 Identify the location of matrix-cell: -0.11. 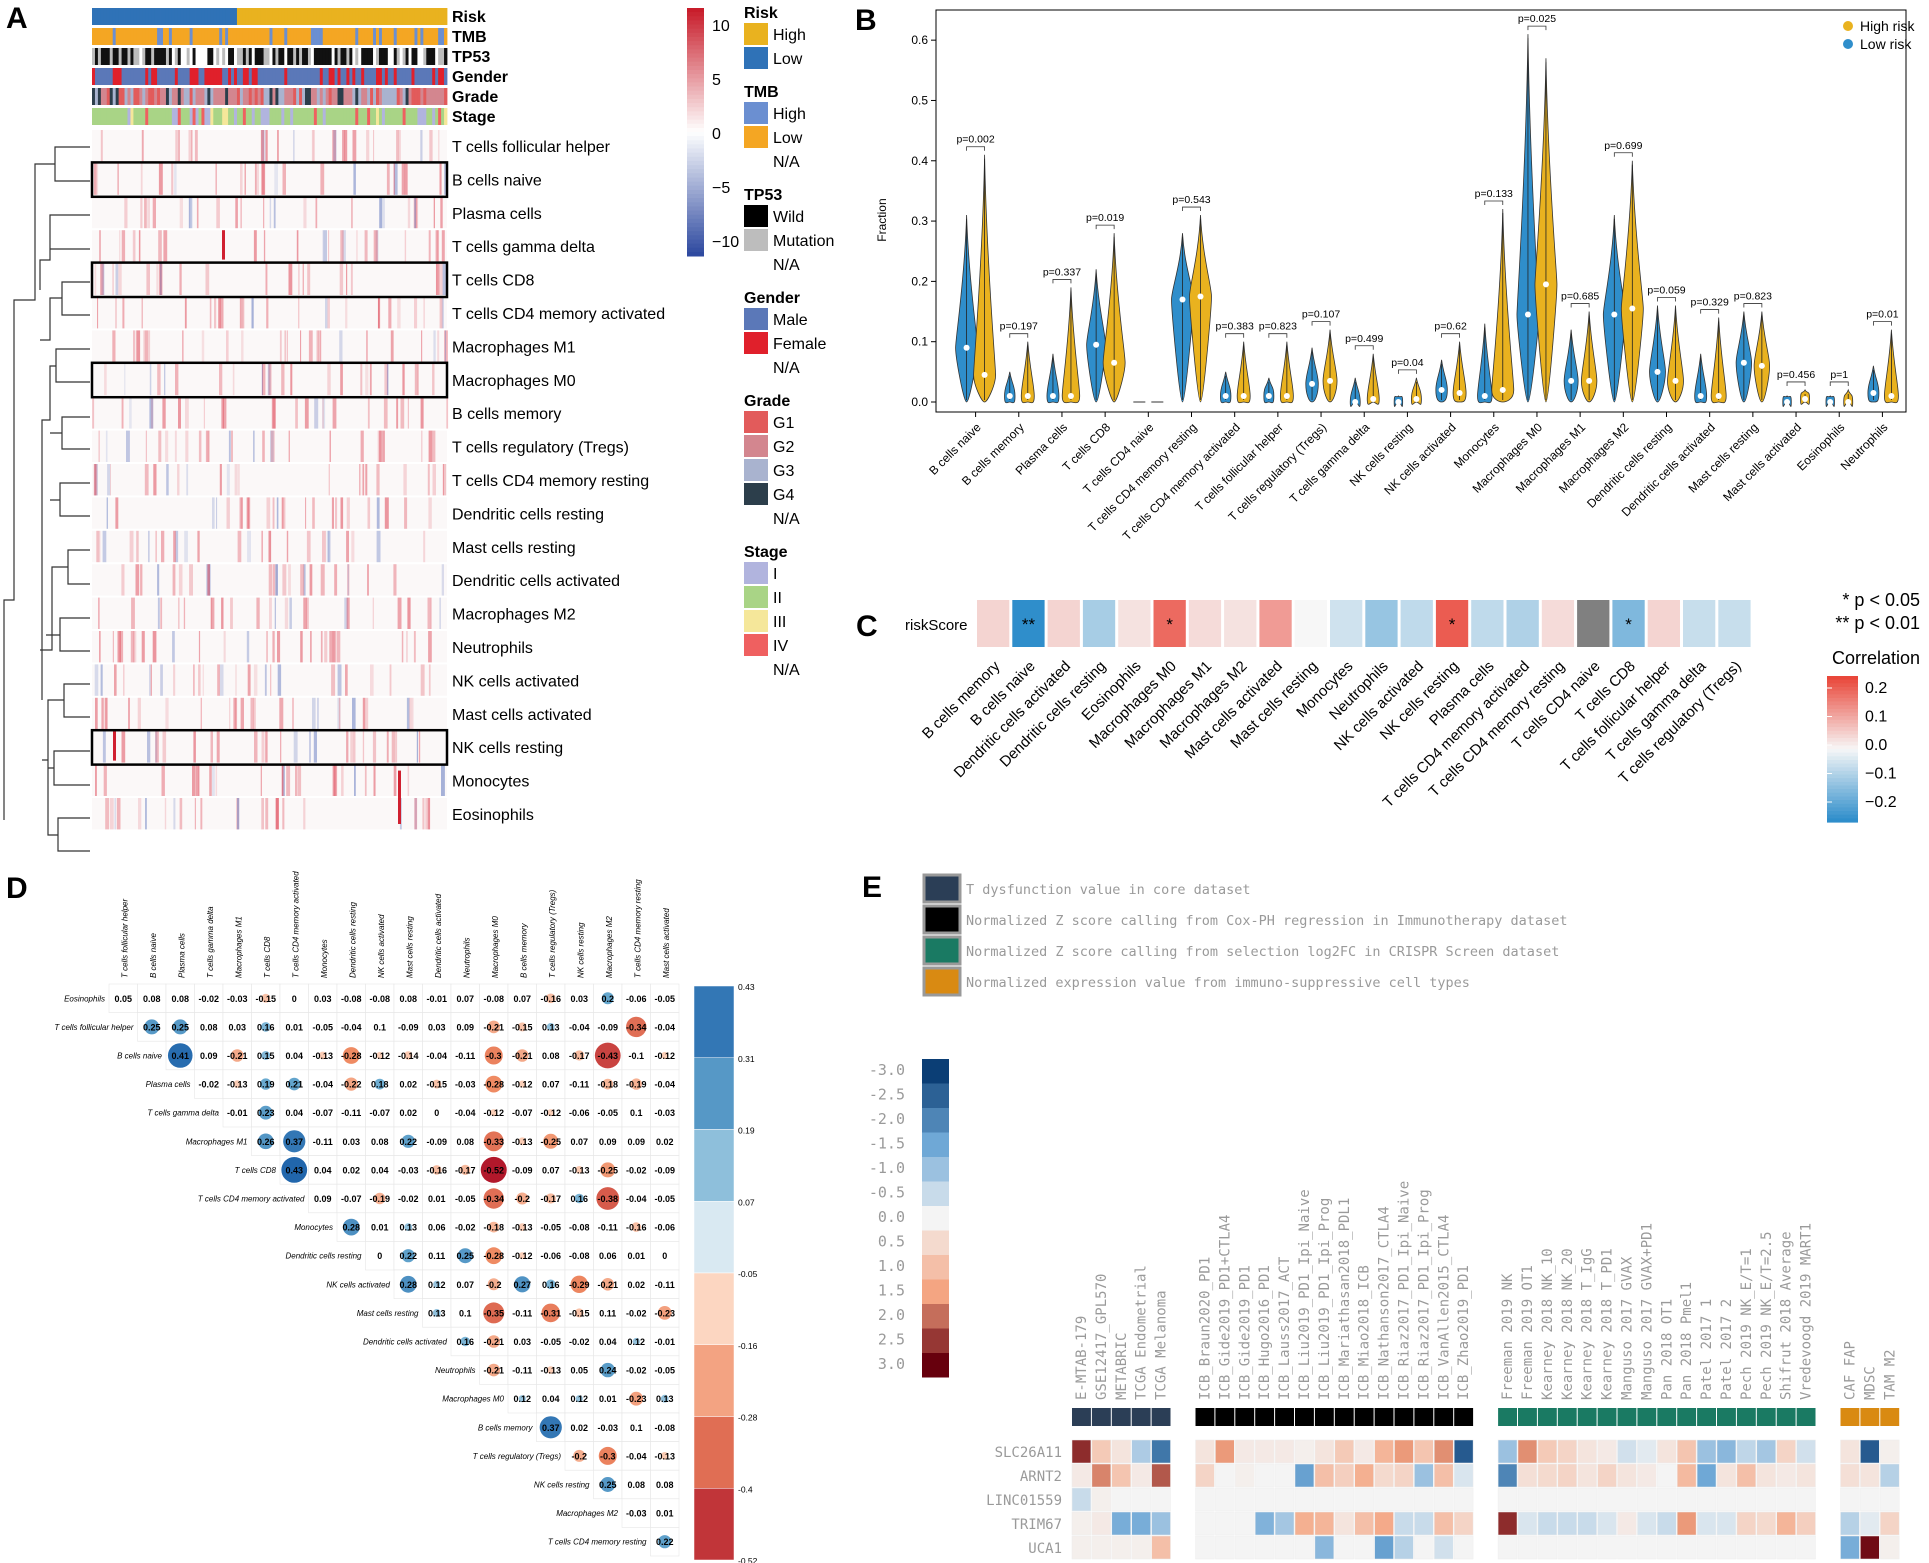
(351, 1113).